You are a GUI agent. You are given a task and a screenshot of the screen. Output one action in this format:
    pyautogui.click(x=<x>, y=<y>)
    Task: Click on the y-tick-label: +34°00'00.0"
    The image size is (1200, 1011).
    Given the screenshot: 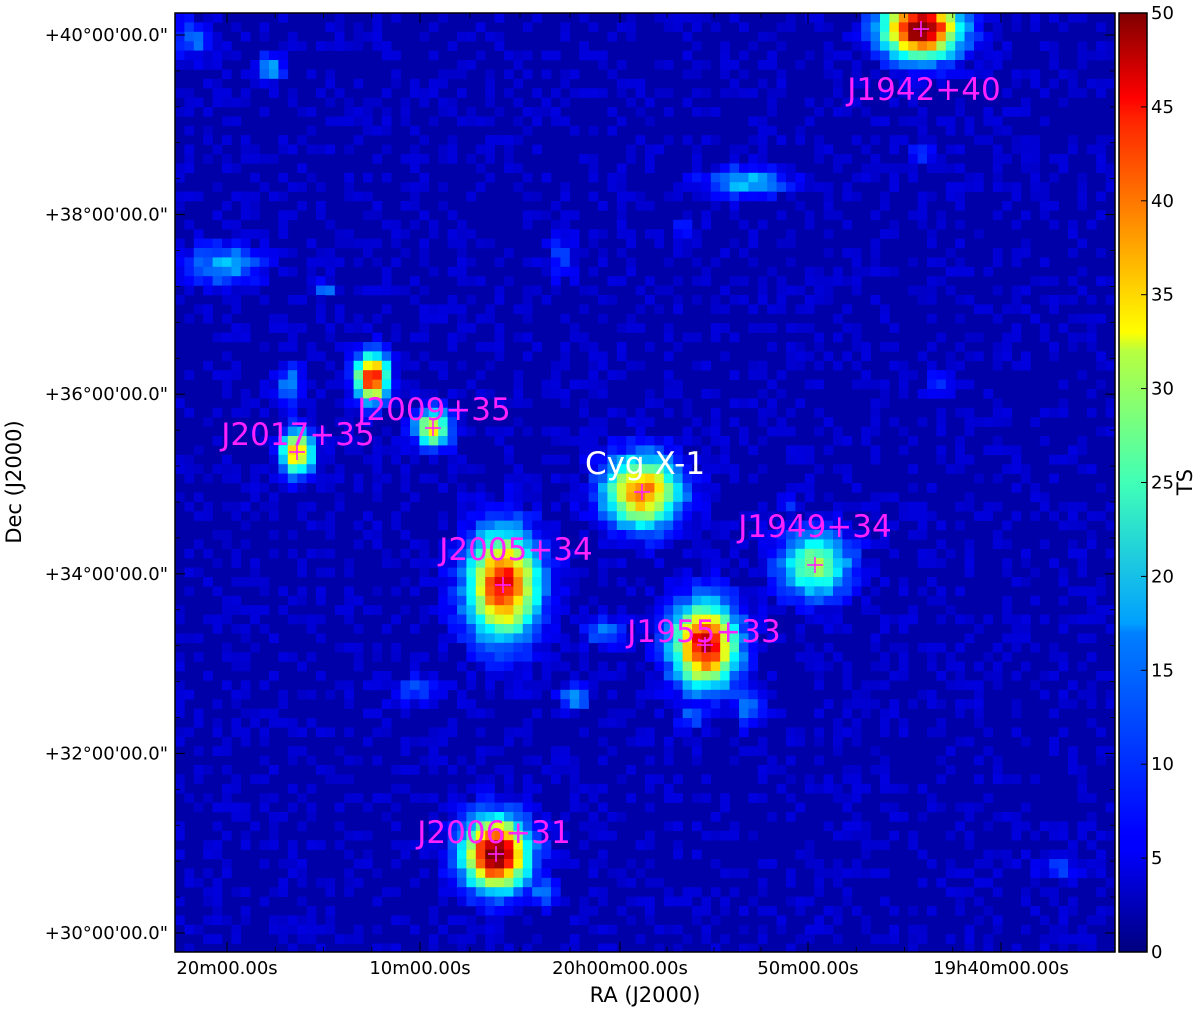 What is the action you would take?
    pyautogui.click(x=106, y=574)
    